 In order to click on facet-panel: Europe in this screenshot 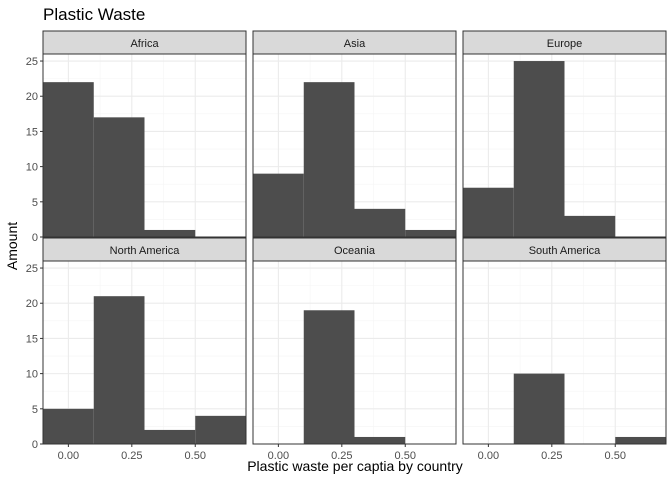, I will do `click(564, 134)`.